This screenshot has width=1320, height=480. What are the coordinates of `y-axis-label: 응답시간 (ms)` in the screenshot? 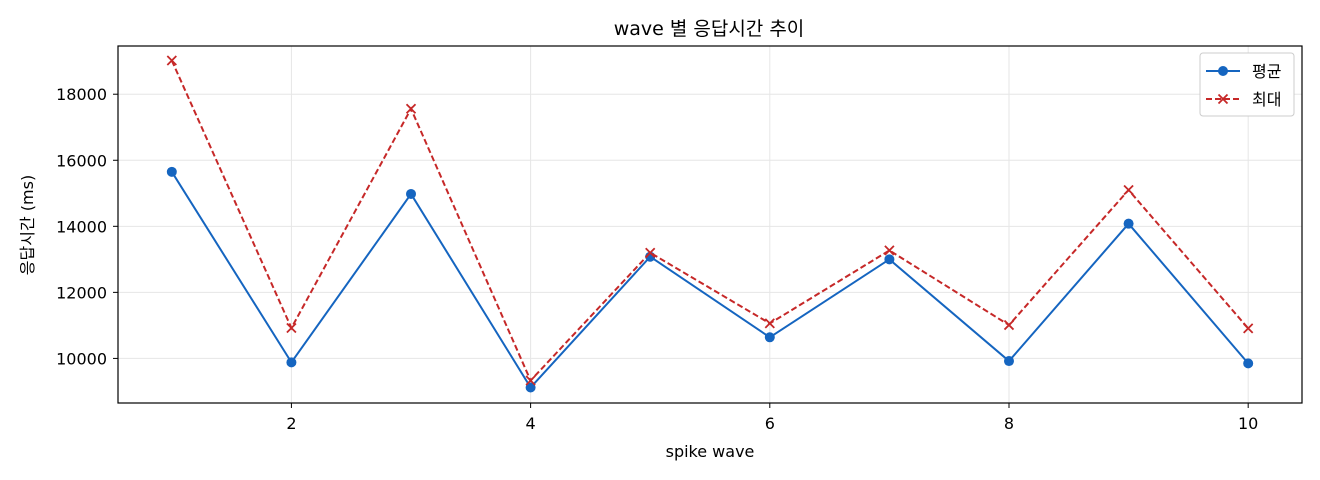 It's located at (27, 225).